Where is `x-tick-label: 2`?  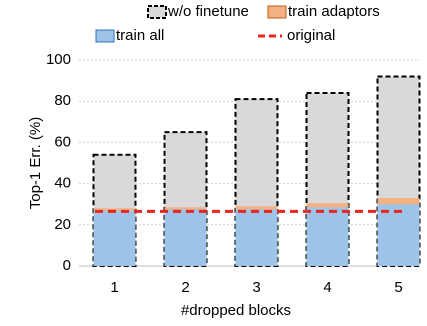
x-tick-label: 2 is located at coordinates (185, 287).